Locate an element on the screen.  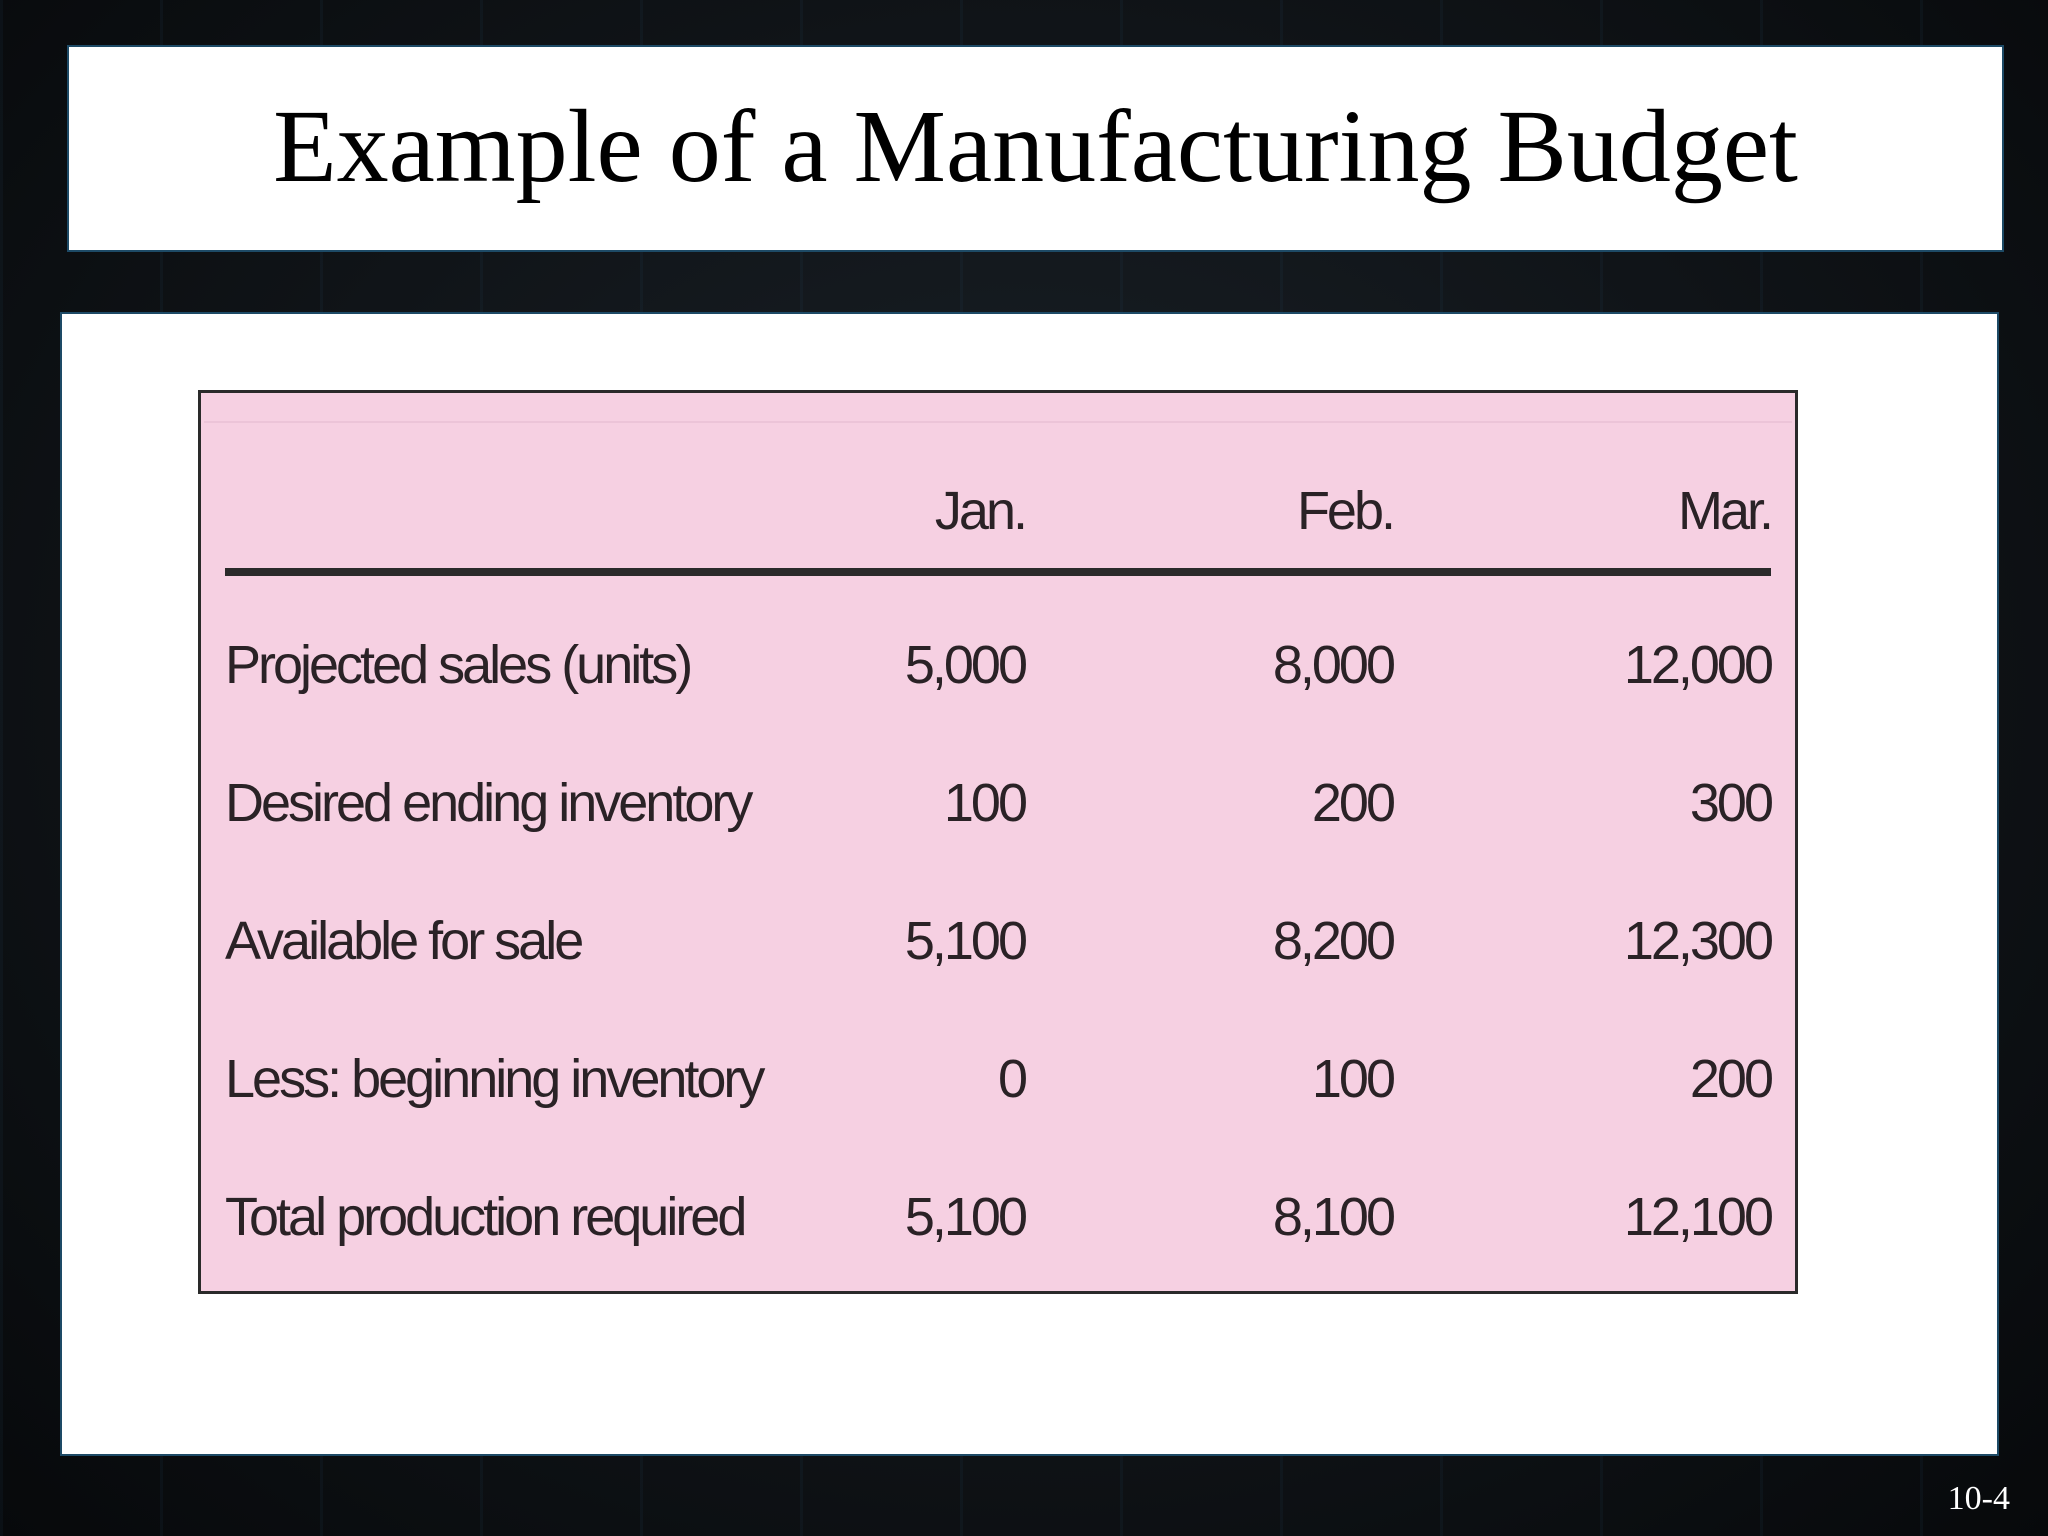
slide-title-box: Example of a Manufacturing Budget is located at coordinates (1035, 148).